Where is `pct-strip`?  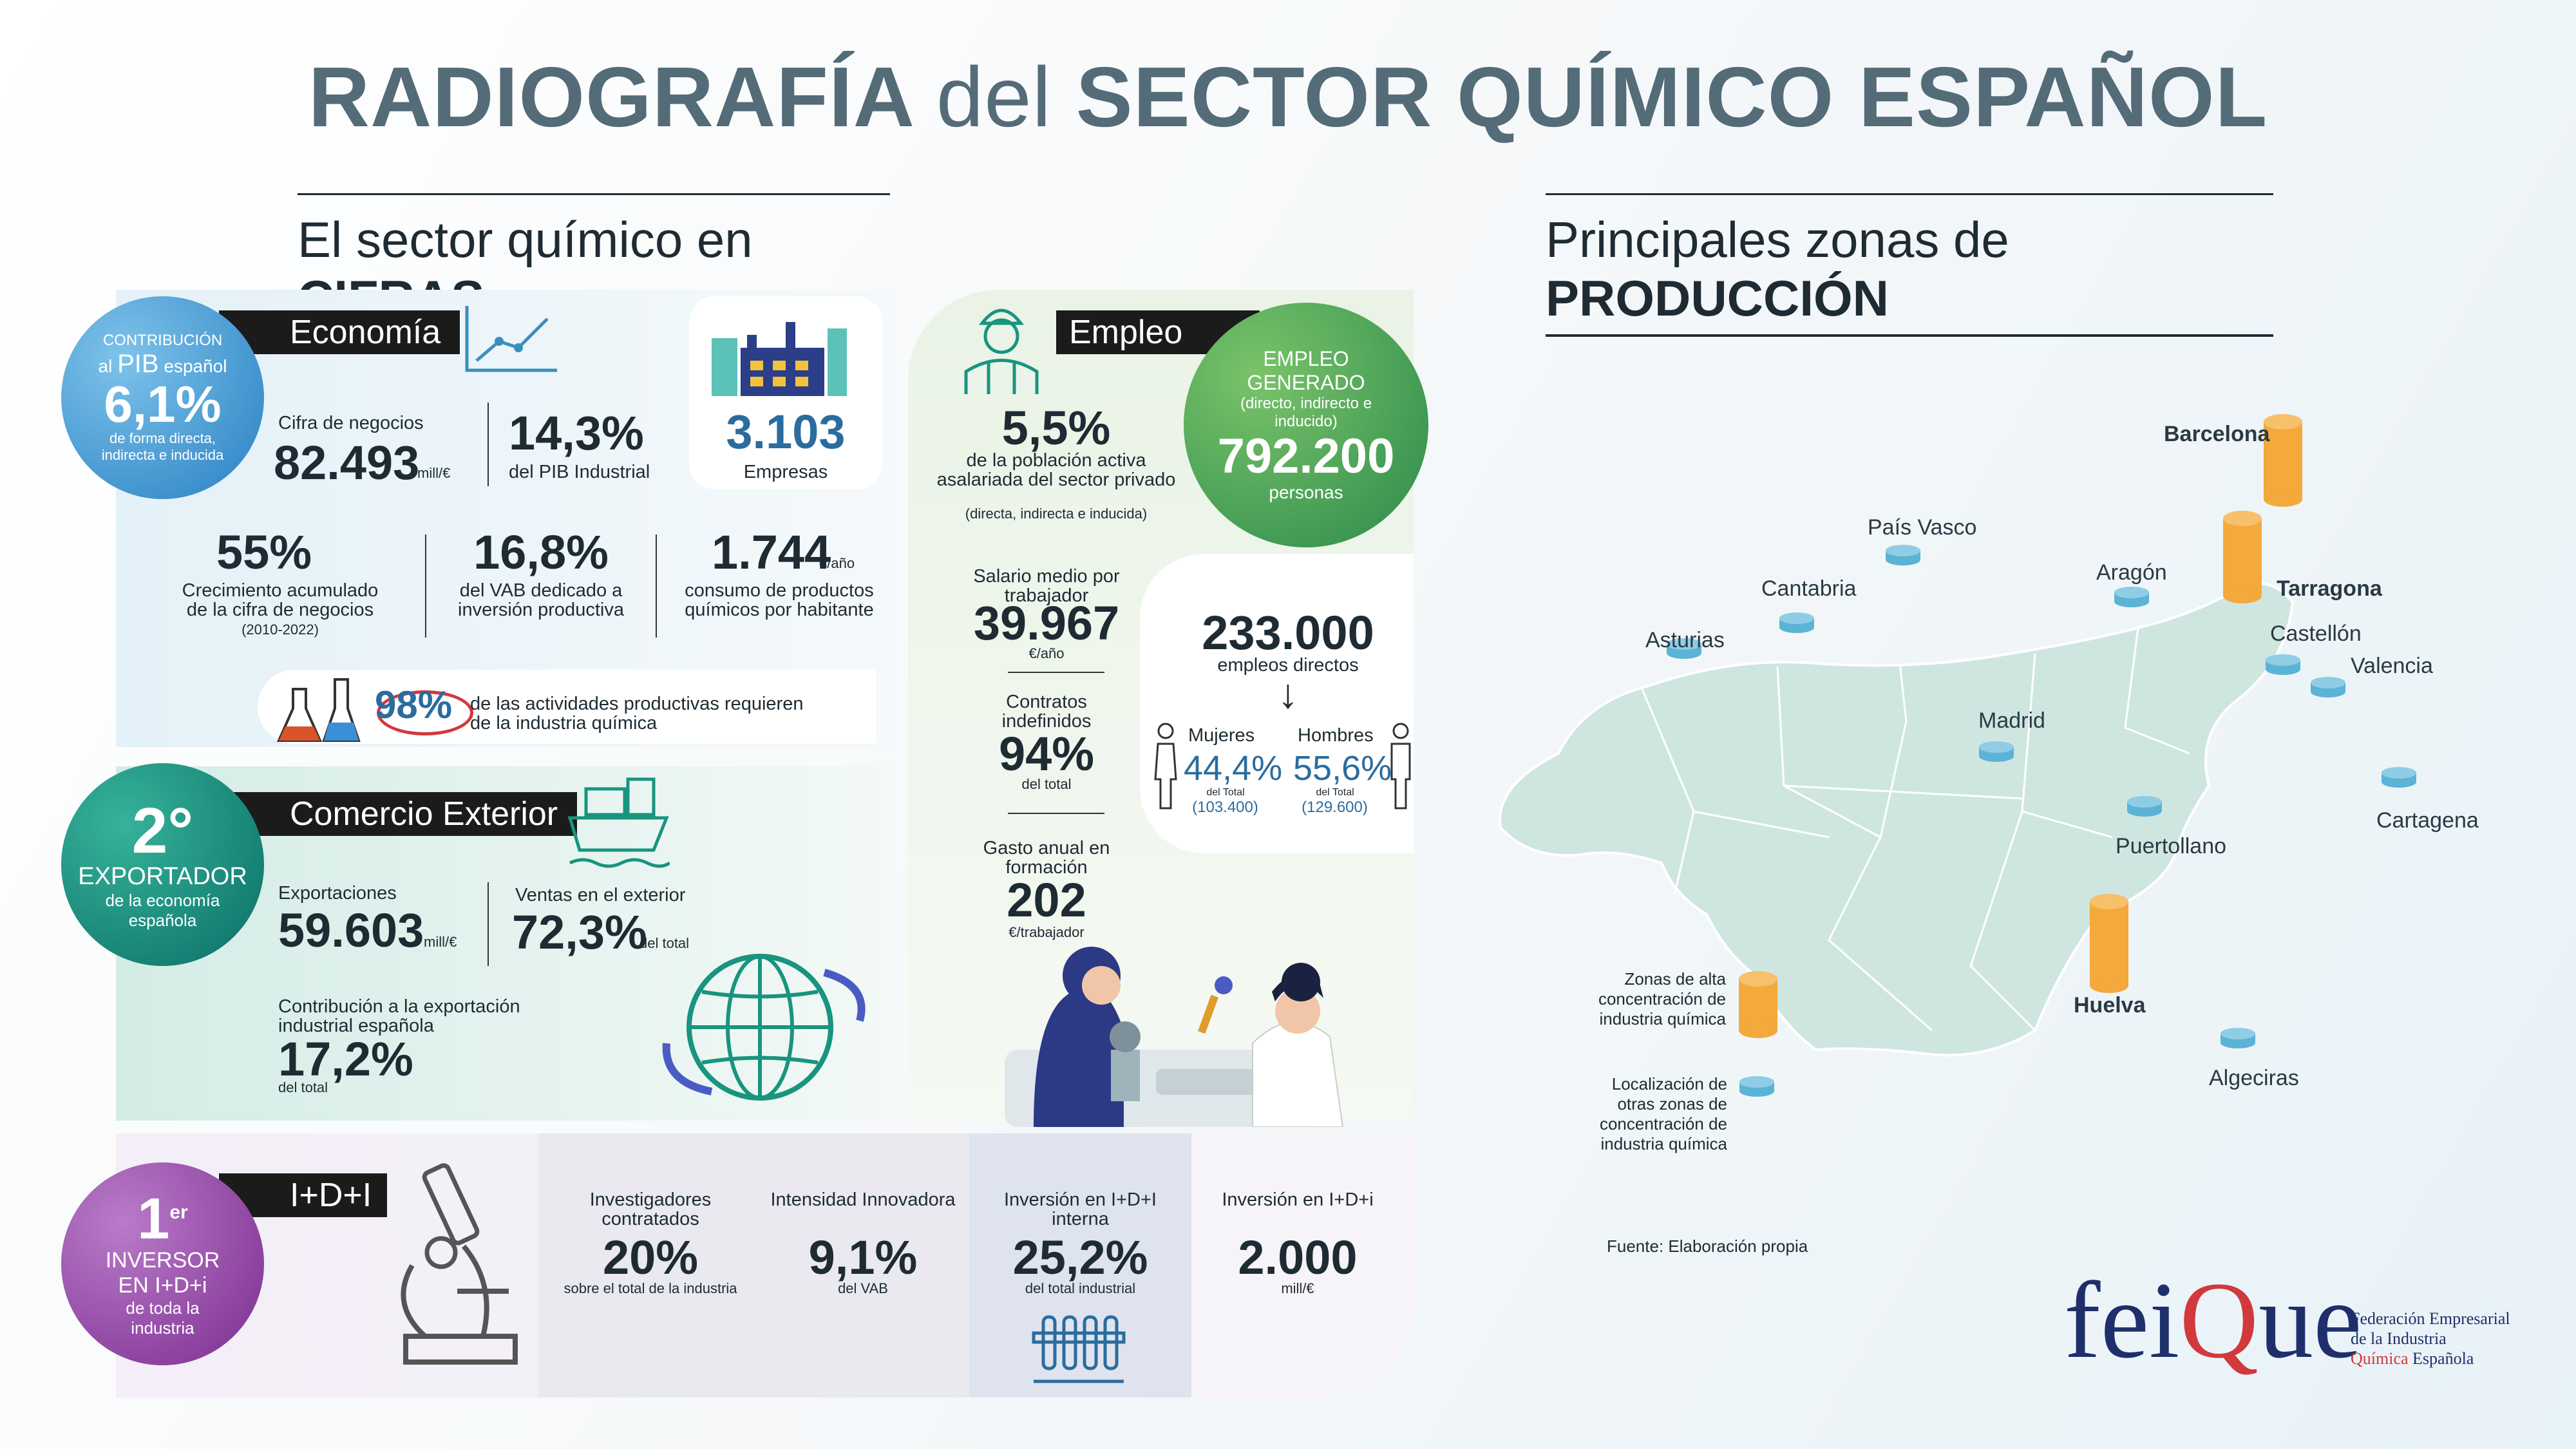
pct-strip is located at coordinates (567, 707).